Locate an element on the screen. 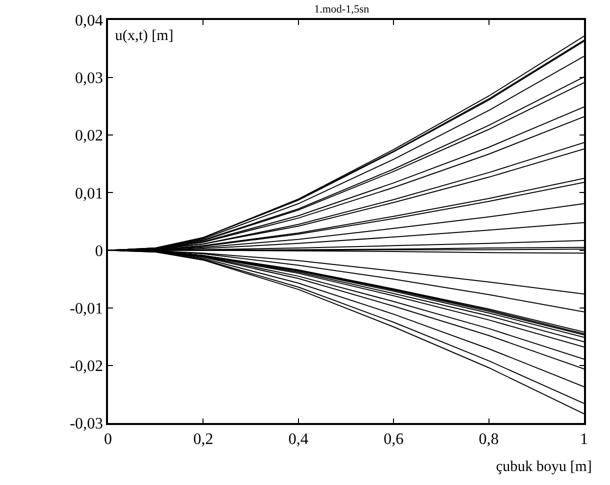 The image size is (610, 485). y-axis-title: u(x,t) [m] is located at coordinates (144, 36).